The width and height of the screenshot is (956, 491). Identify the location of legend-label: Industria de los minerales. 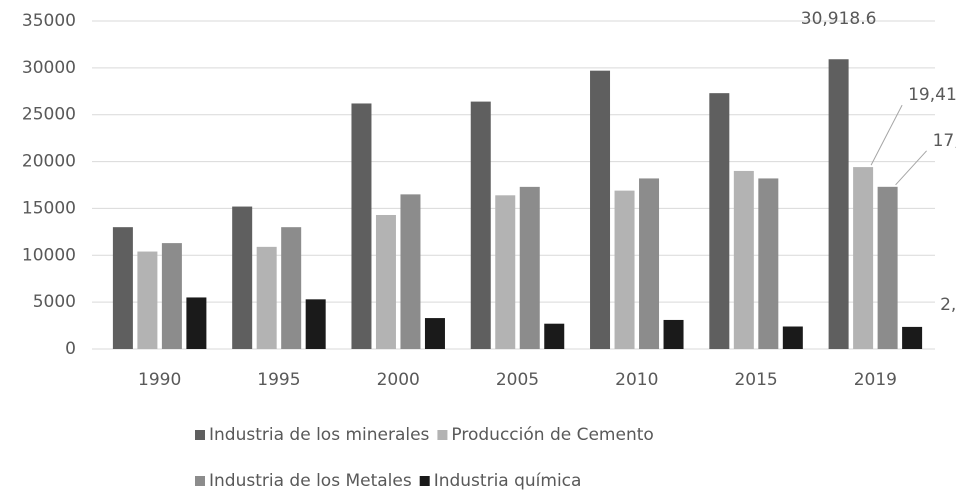
(319, 435).